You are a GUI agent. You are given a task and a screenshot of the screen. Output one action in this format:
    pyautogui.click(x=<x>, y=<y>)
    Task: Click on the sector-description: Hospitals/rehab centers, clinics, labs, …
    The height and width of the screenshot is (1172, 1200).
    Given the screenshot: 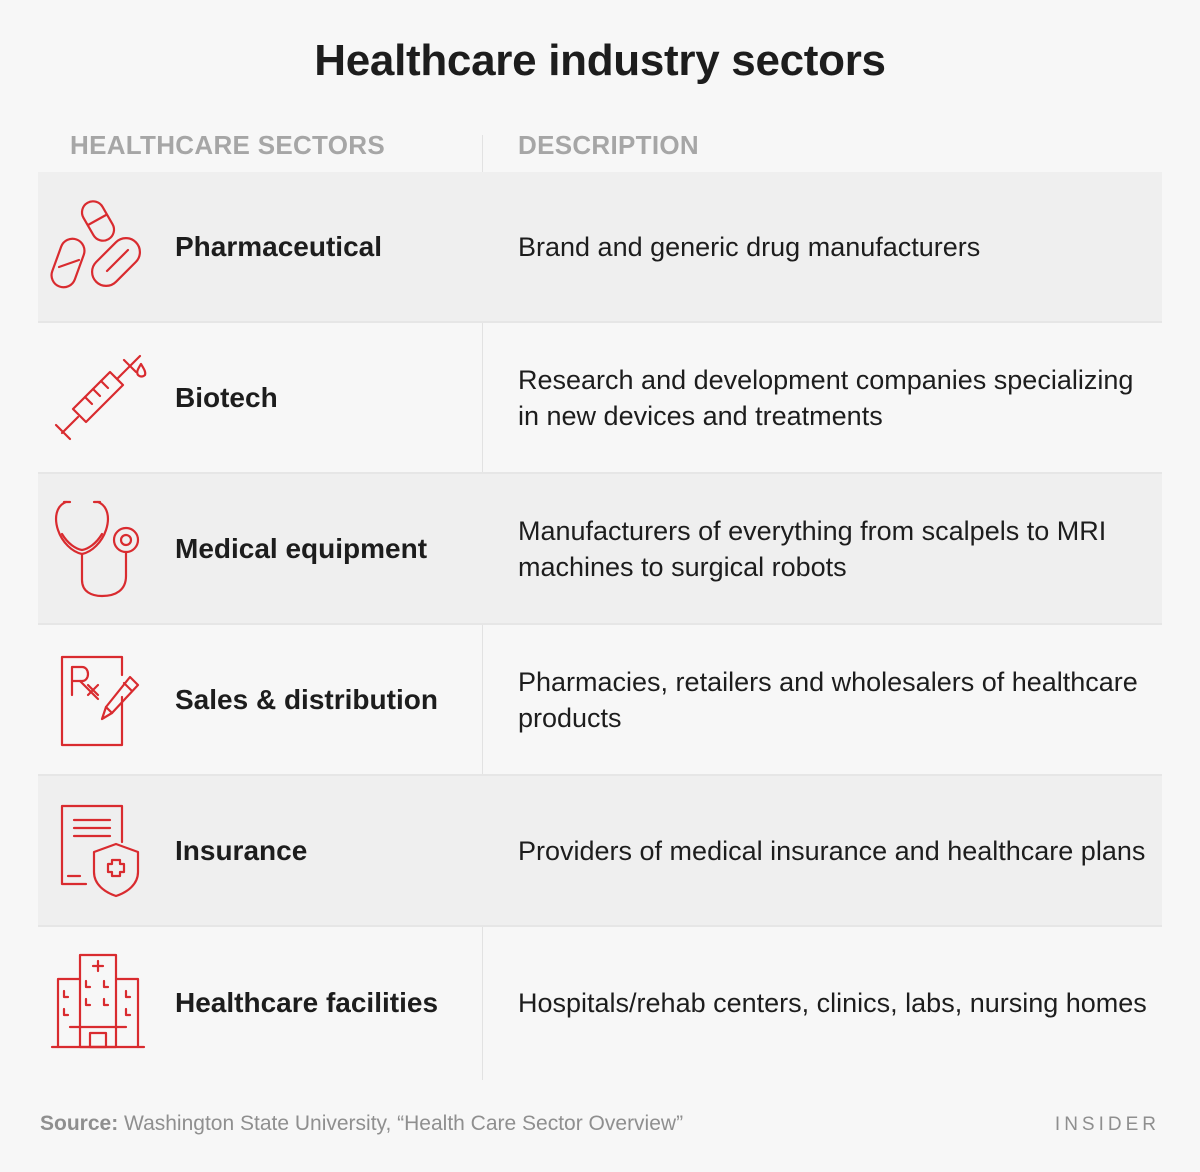 What is the action you would take?
    pyautogui.click(x=832, y=1002)
    